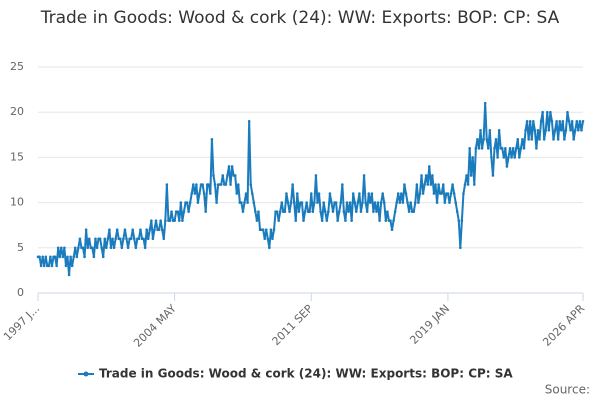 This screenshot has width=600, height=400. Describe the element at coordinates (563, 325) in the screenshot. I see `x-tick-label: 2026 APR` at that location.